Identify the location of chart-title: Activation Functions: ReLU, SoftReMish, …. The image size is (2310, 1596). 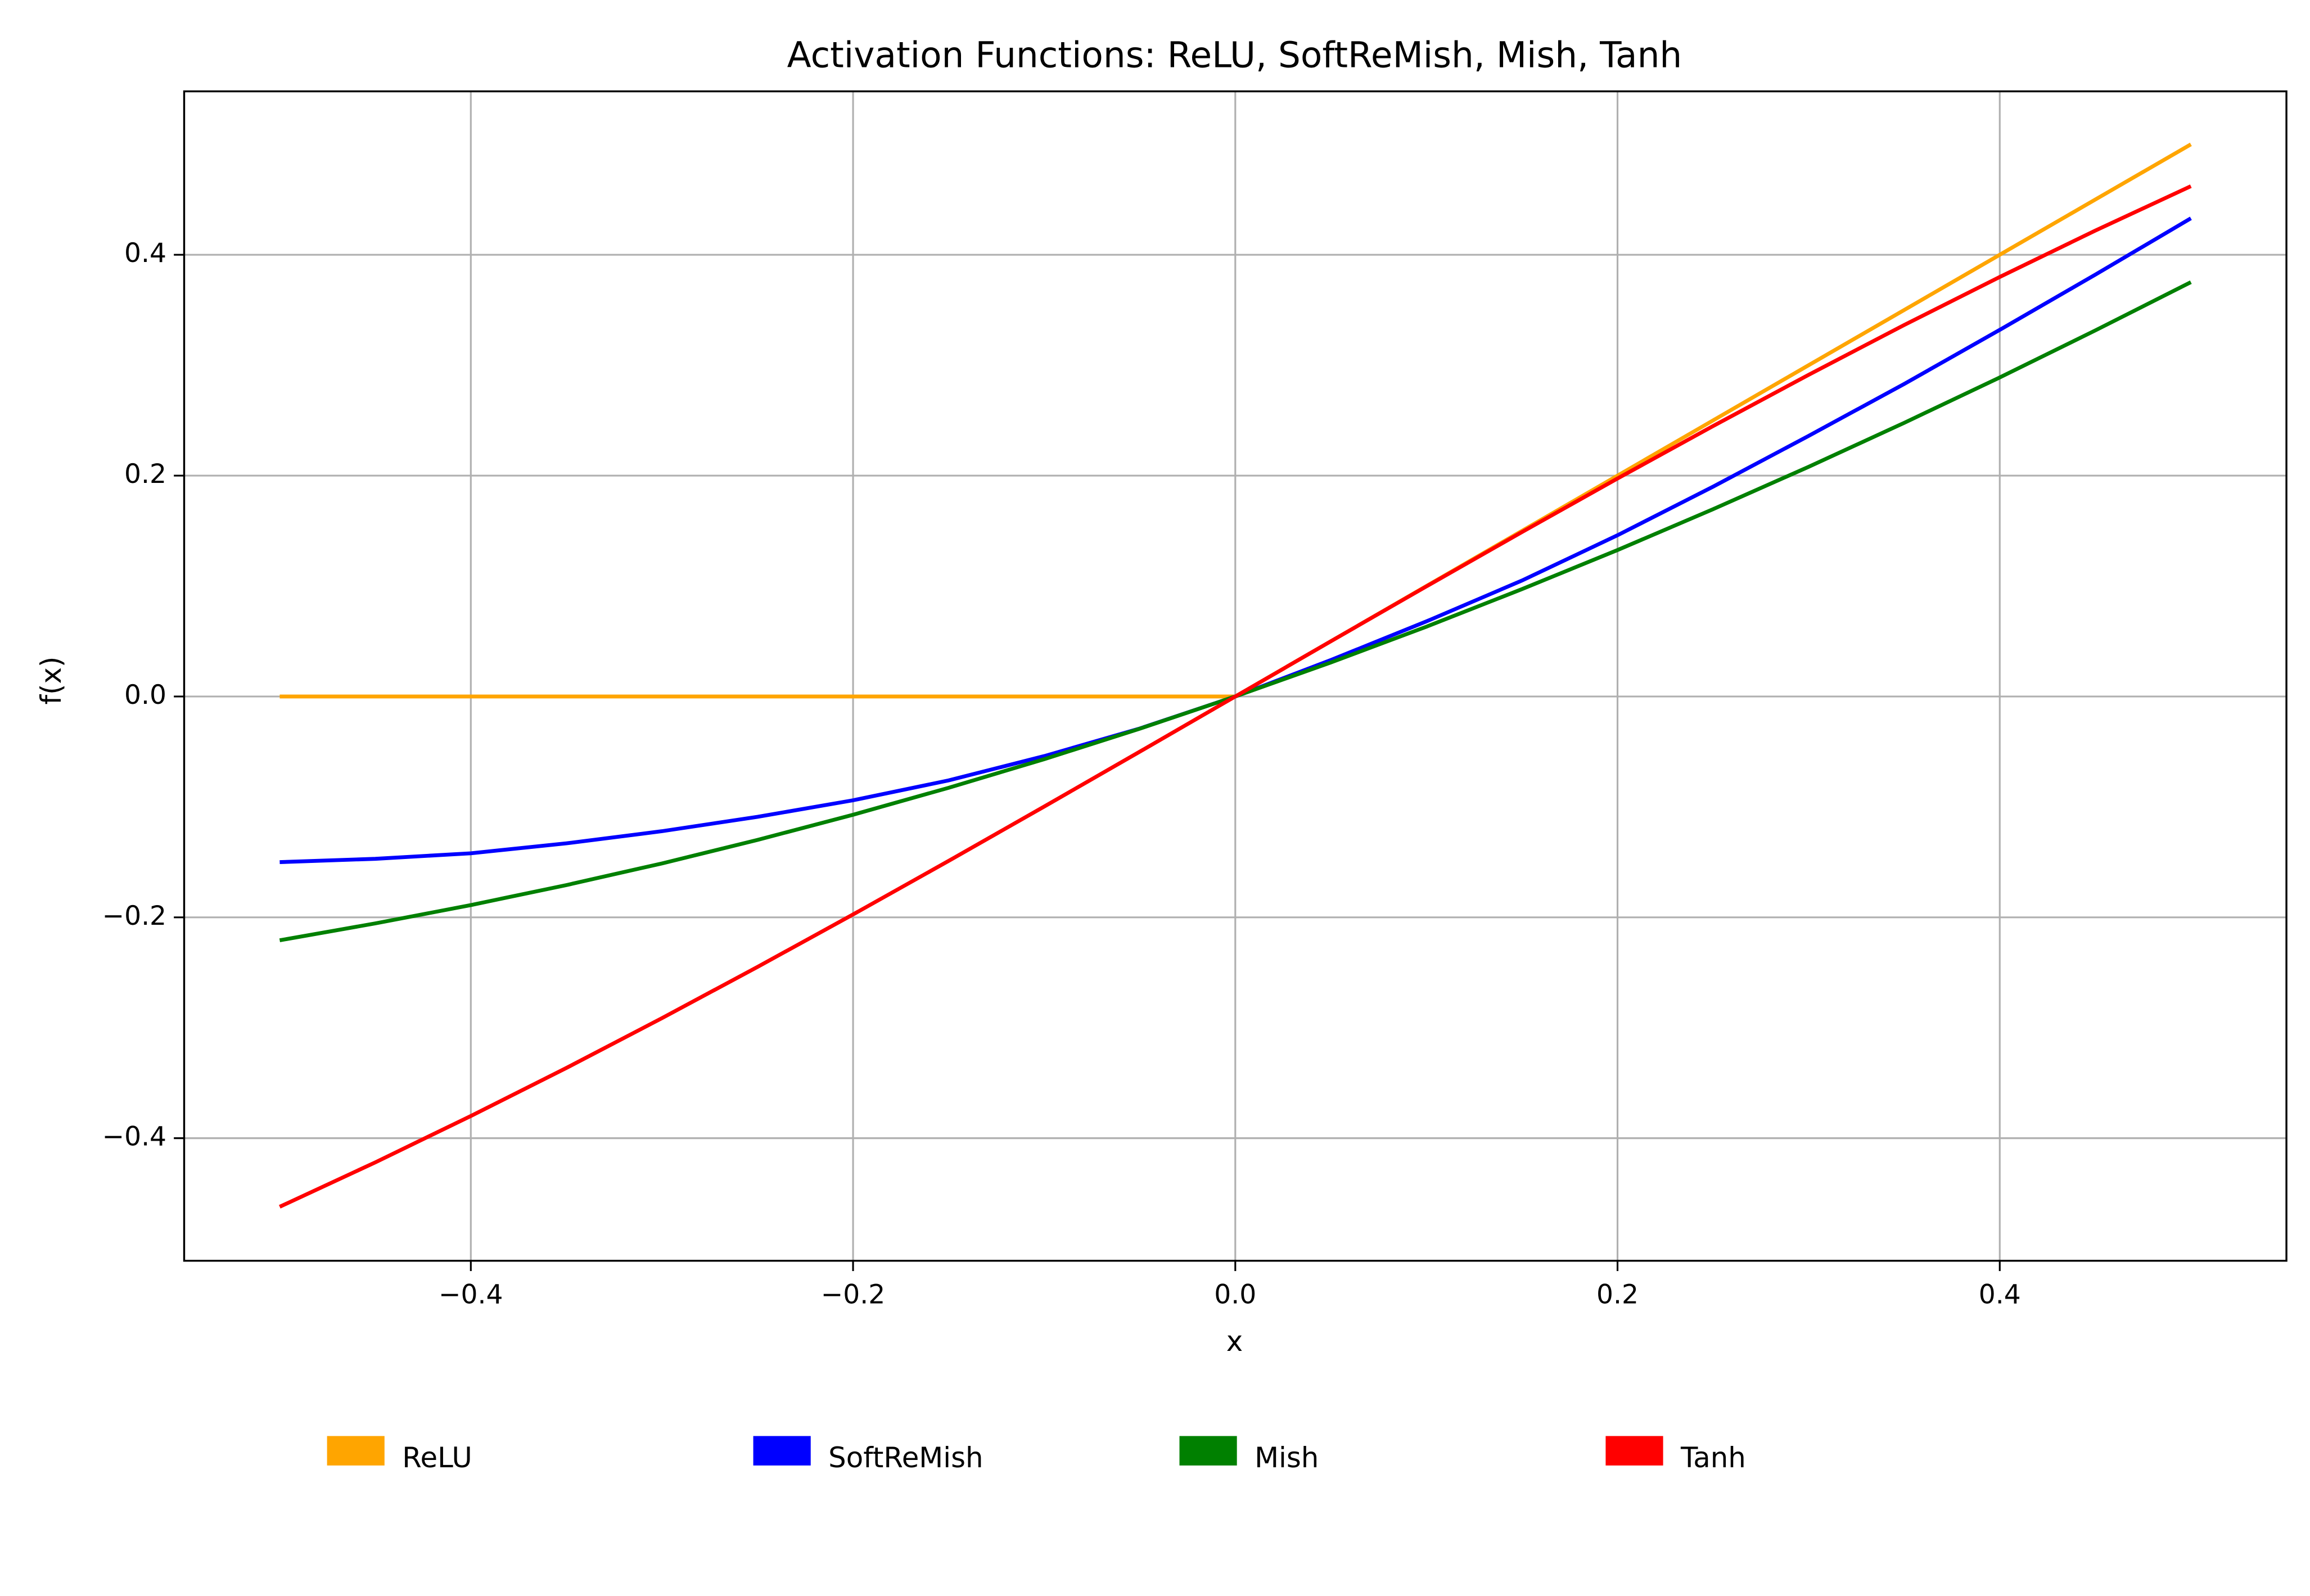
(1234, 55).